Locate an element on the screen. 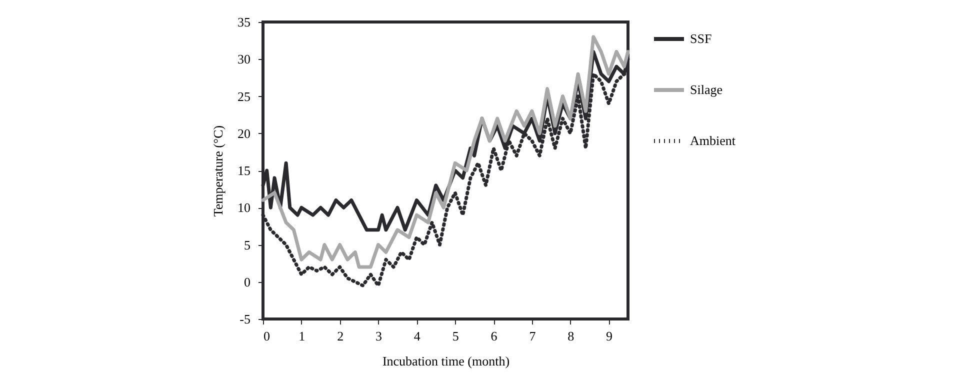 This screenshot has height=374, width=965. x-axis-title: Incubation time (month) is located at coordinates (446, 361).